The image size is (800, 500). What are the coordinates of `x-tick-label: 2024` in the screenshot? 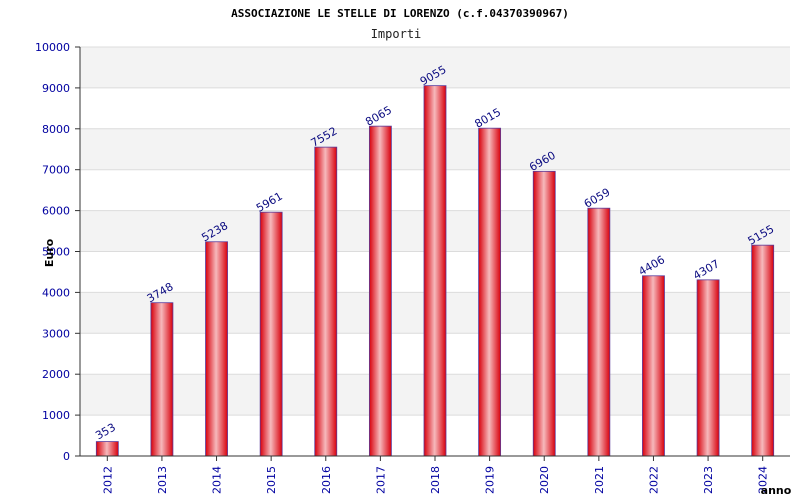 It's located at (763, 480).